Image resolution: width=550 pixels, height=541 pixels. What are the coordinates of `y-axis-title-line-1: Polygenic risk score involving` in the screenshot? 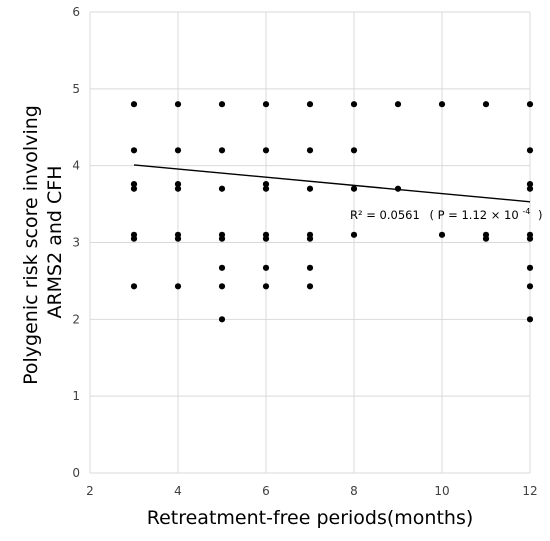 It's located at (31, 245).